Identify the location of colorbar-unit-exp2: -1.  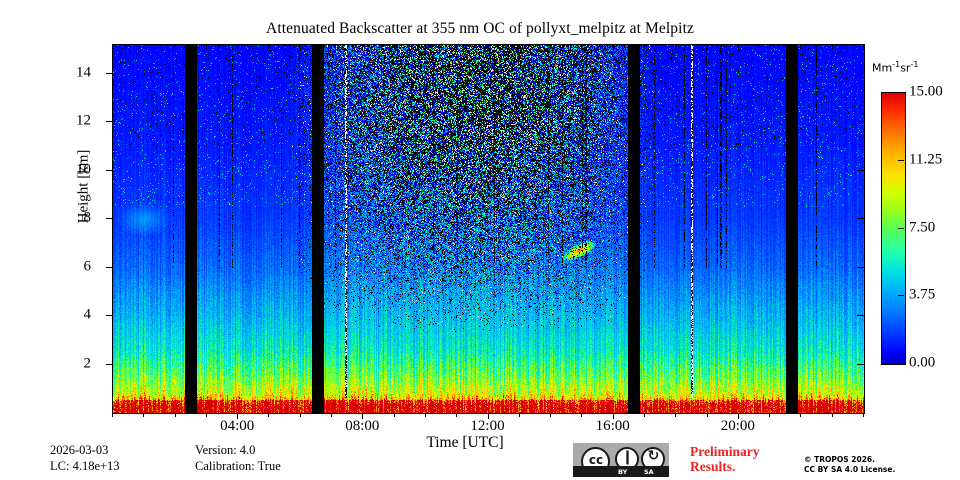
(914, 64).